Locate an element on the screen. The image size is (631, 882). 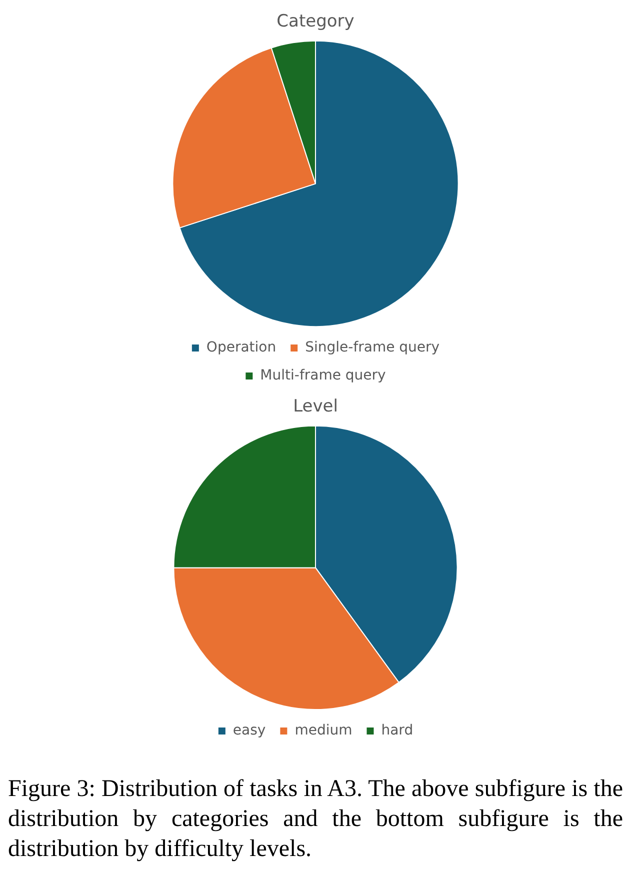
legend-label: hard is located at coordinates (397, 730).